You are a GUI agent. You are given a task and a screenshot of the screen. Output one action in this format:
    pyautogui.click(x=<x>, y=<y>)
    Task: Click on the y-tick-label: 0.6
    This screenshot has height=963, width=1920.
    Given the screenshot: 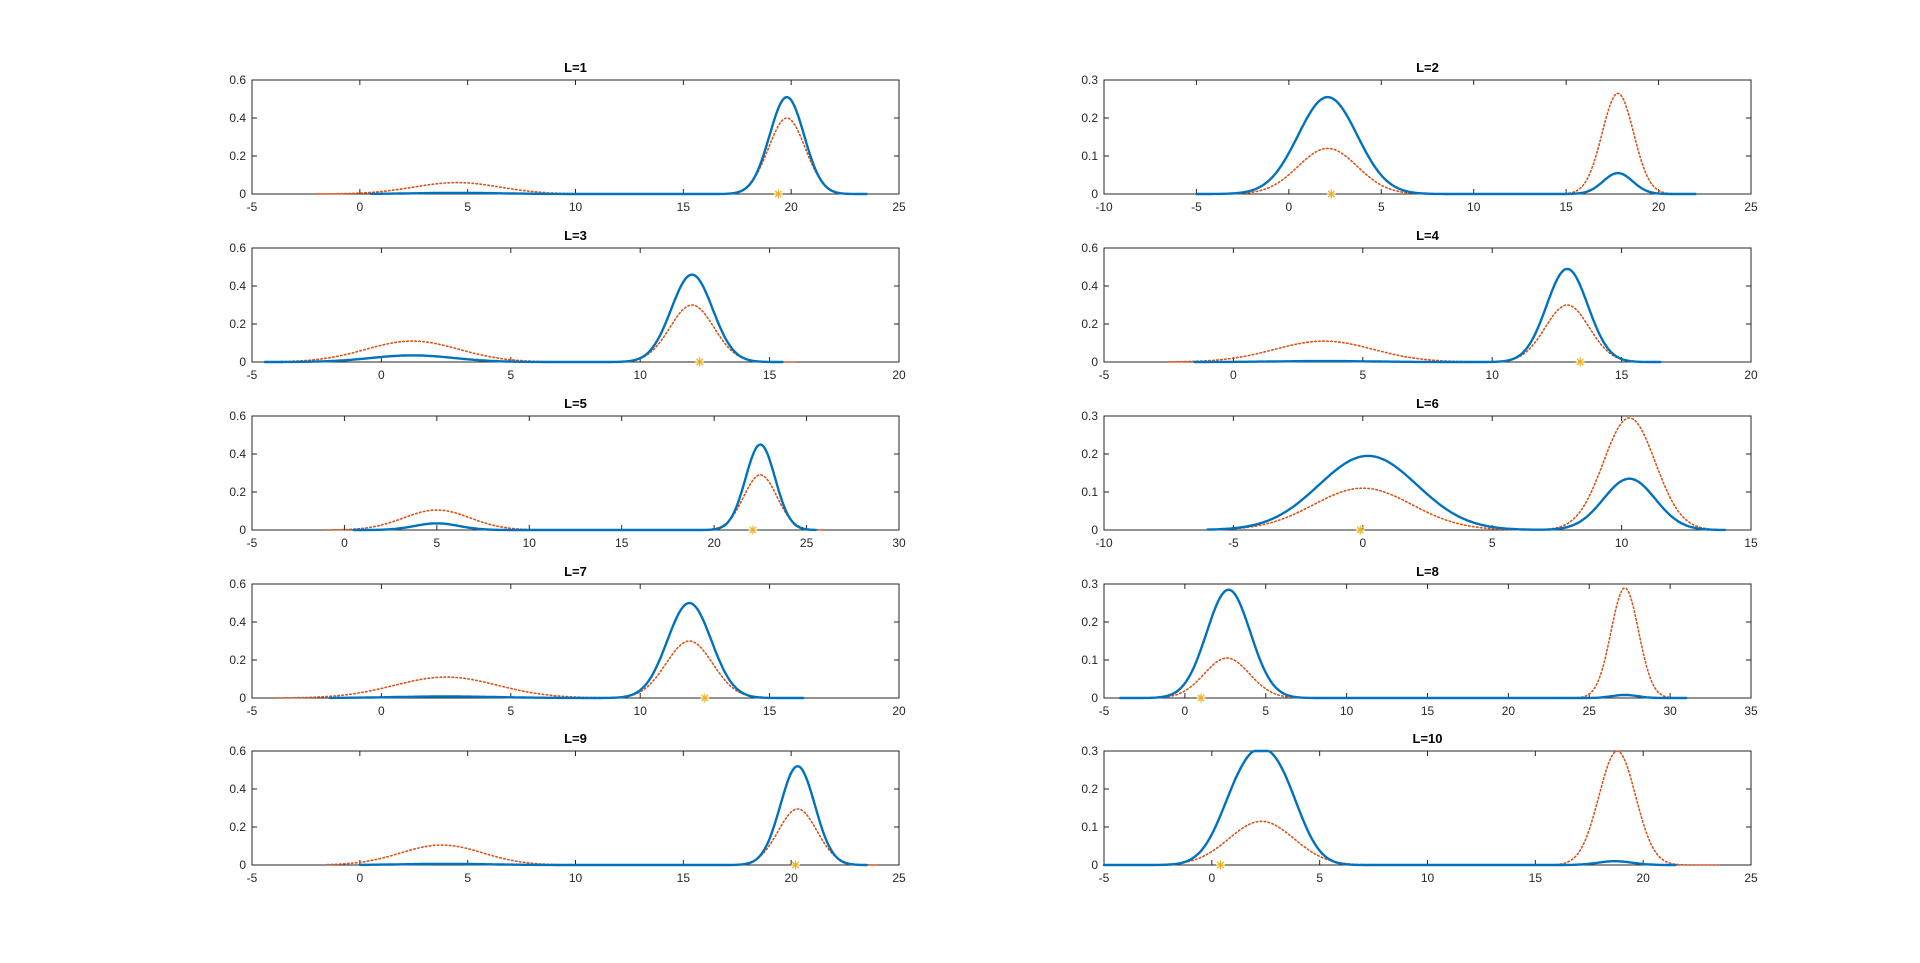 What is the action you would take?
    pyautogui.click(x=237, y=751)
    